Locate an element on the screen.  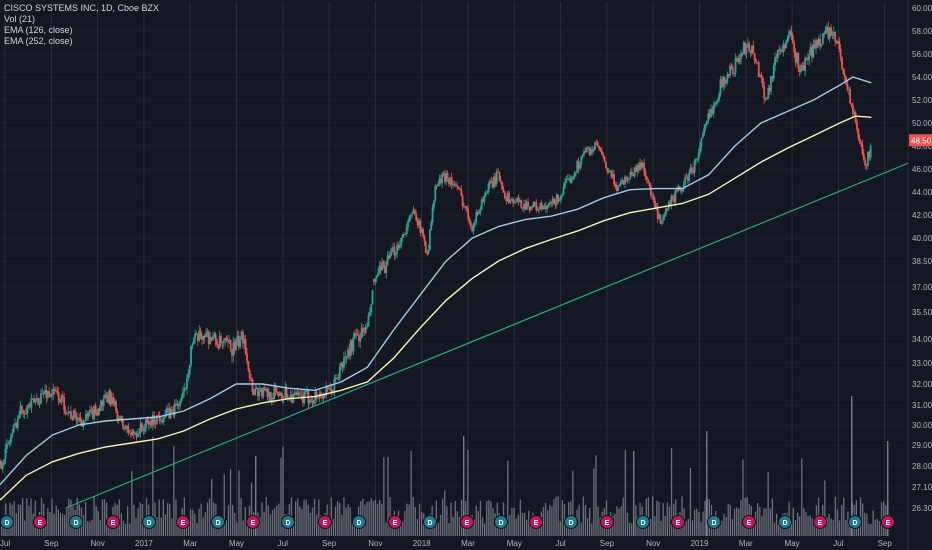
ema-252-label: EMA (252, close) is located at coordinates (38, 41).